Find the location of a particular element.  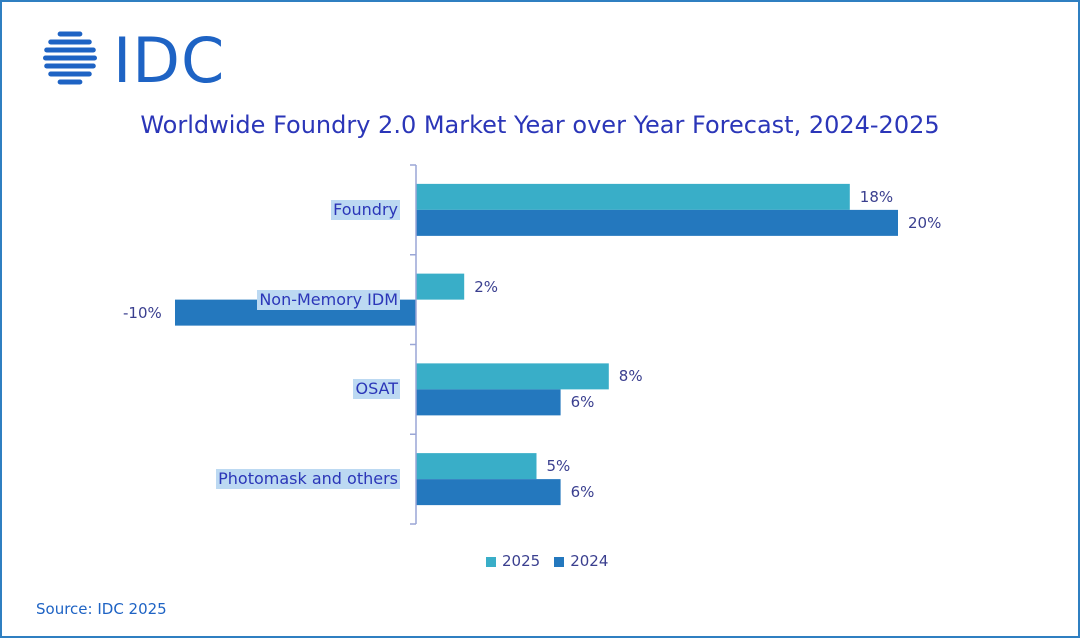

category-label: OSAT is located at coordinates (376, 389).